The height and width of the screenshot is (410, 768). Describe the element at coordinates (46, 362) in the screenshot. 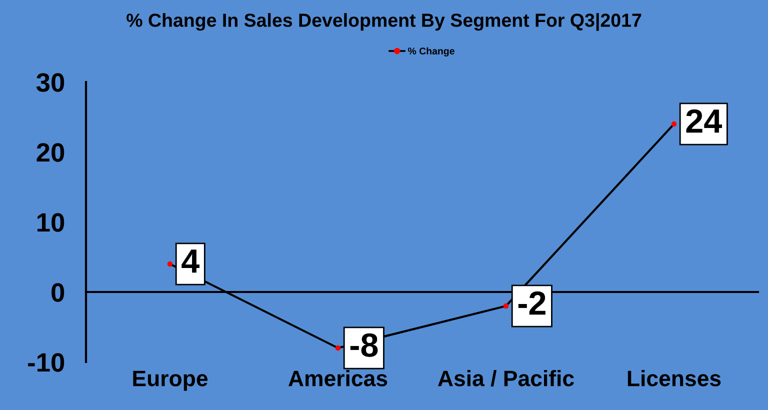

I see `y-tick-label: -10` at that location.